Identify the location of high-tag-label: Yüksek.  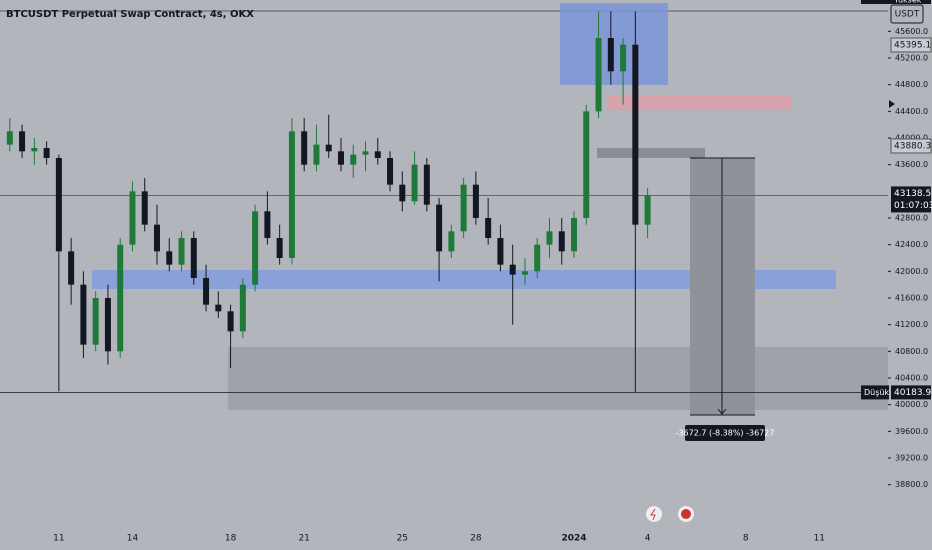
(907, 2).